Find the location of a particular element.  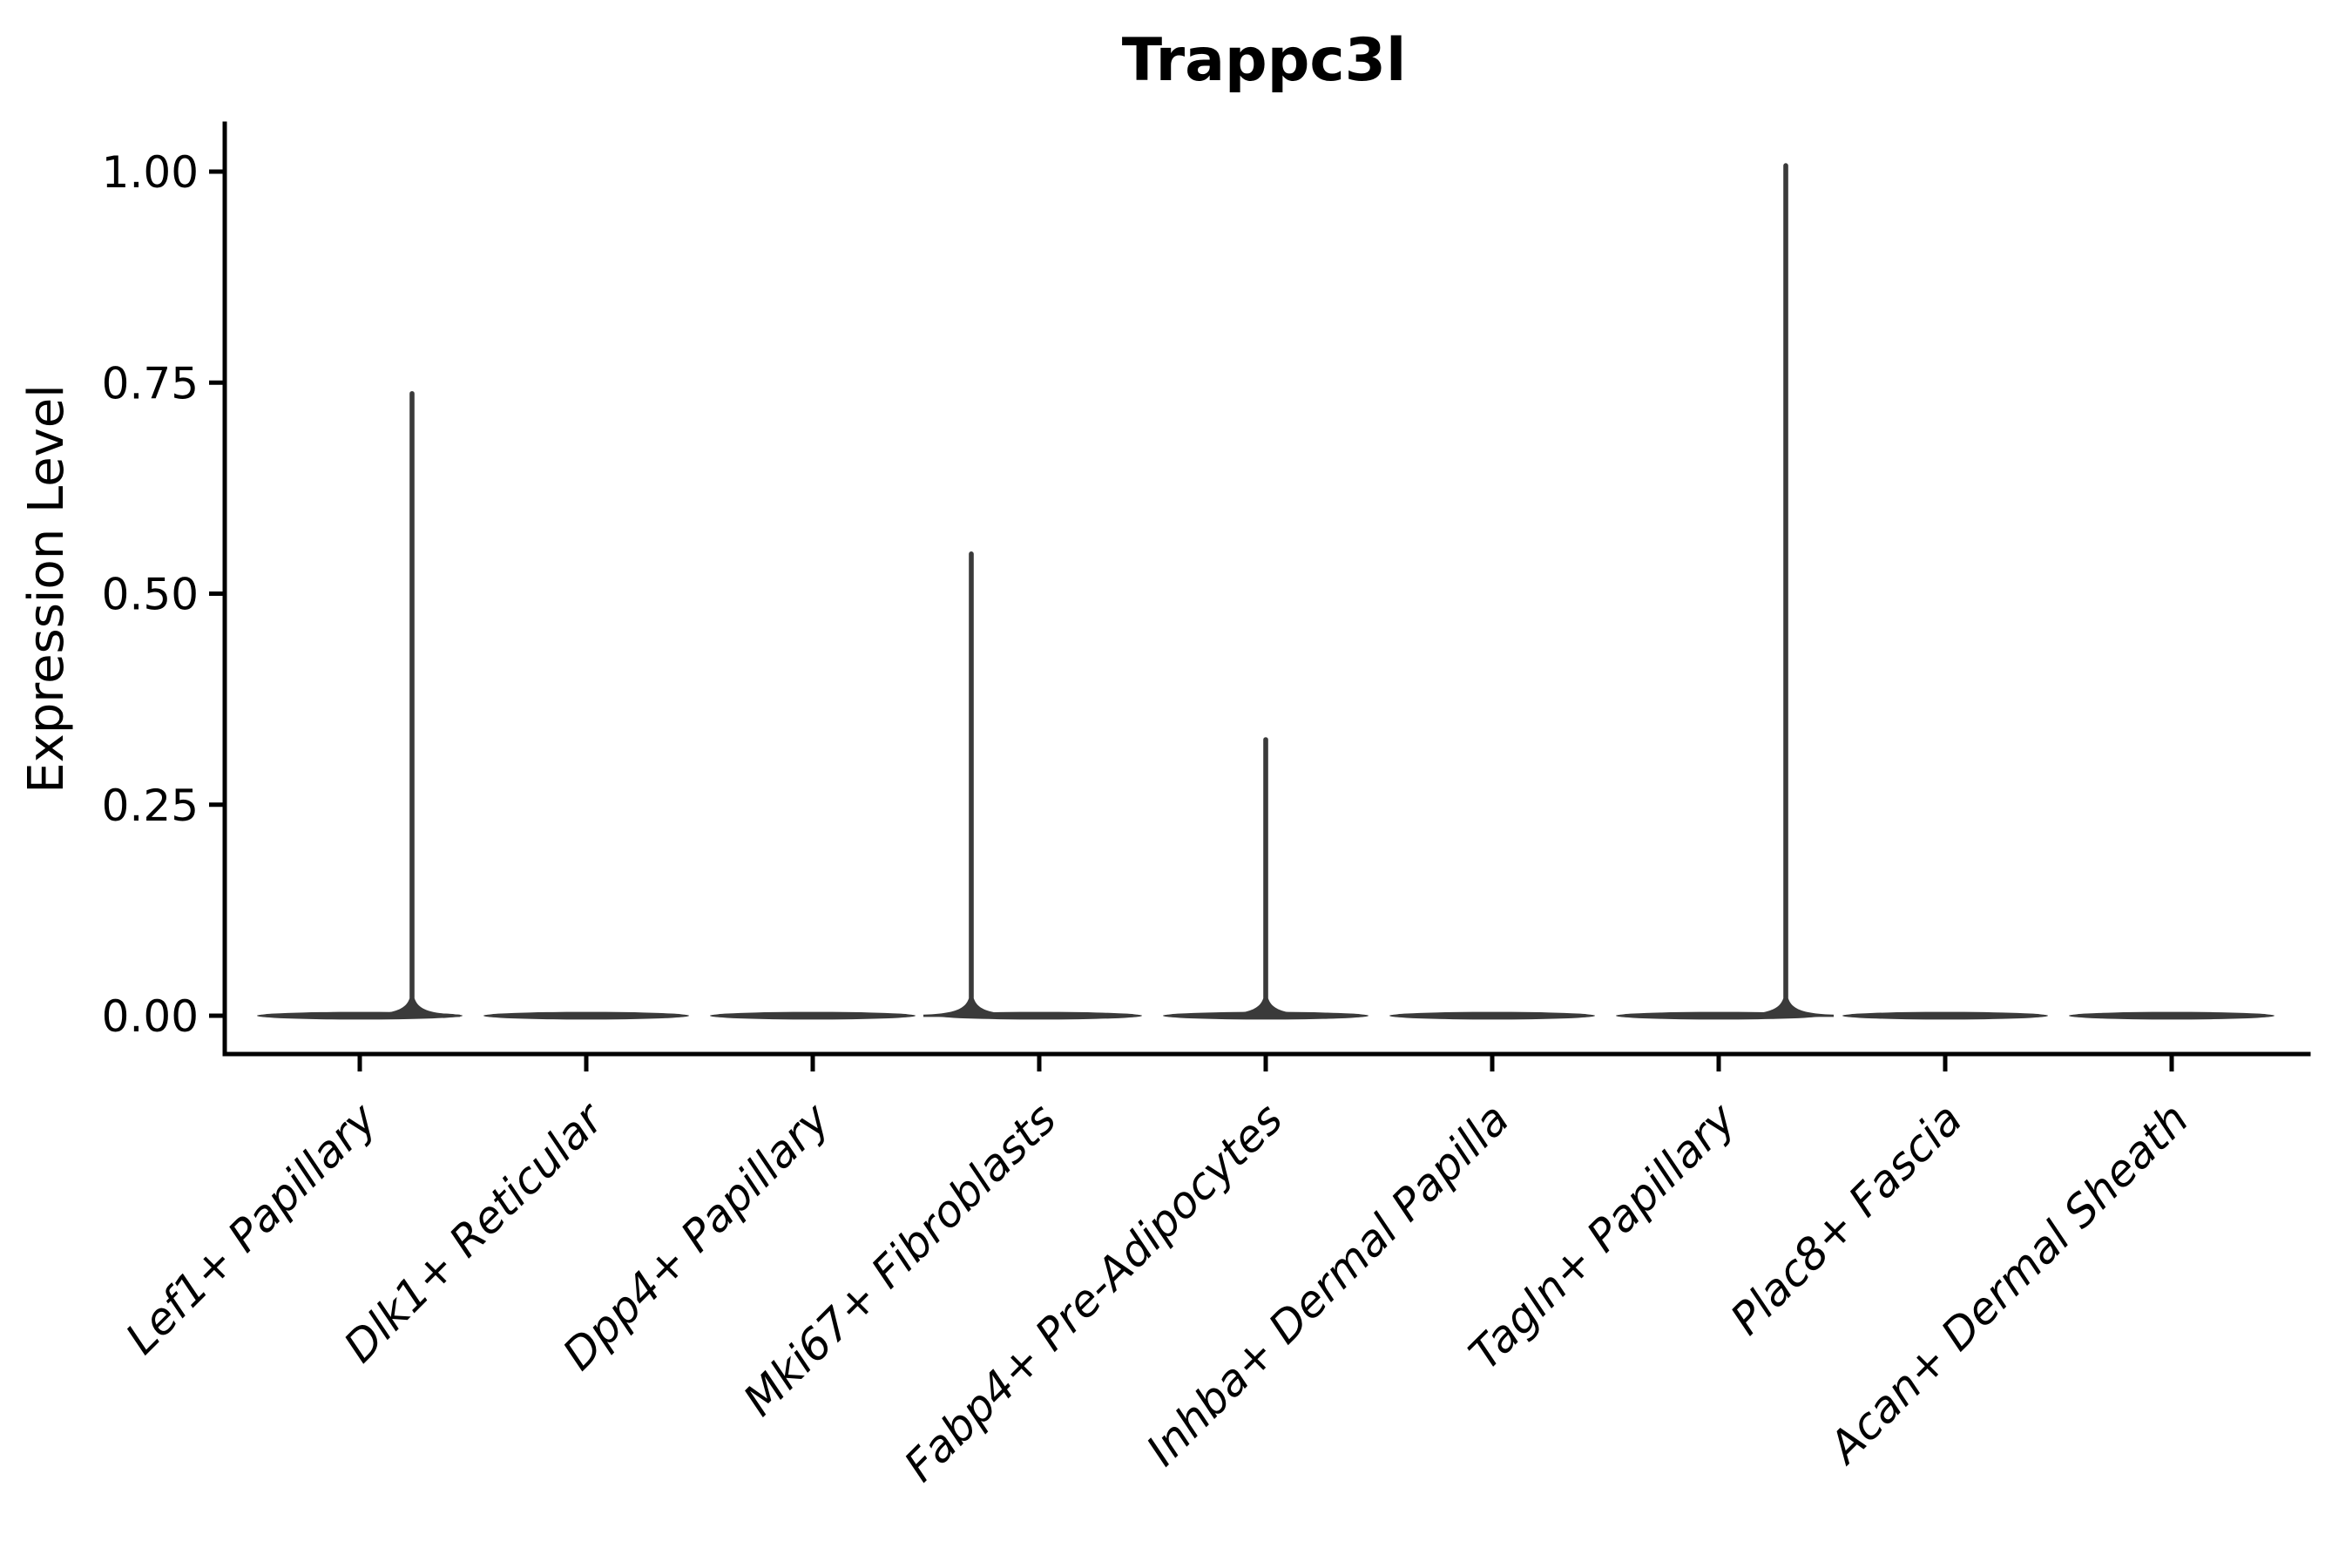

violin-inhba is located at coordinates (1492, 1015).